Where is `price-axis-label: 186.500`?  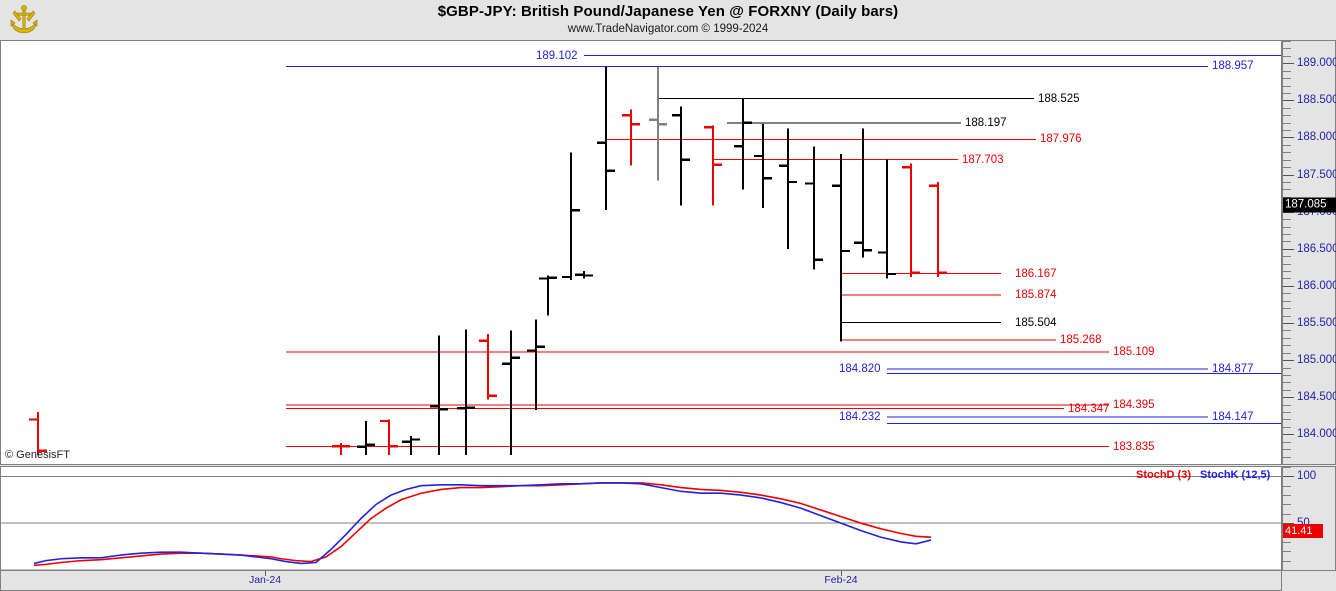 price-axis-label: 186.500 is located at coordinates (1316, 248).